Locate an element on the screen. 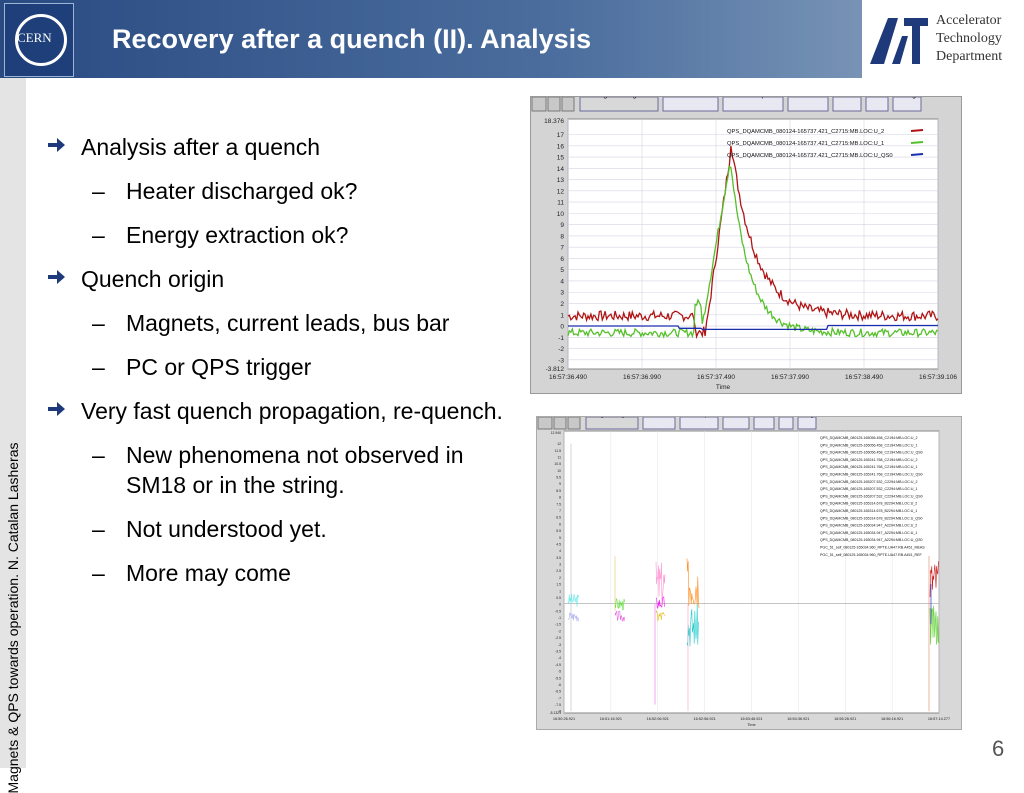  y-tick-label: 11.5 is located at coordinates (558, 451).